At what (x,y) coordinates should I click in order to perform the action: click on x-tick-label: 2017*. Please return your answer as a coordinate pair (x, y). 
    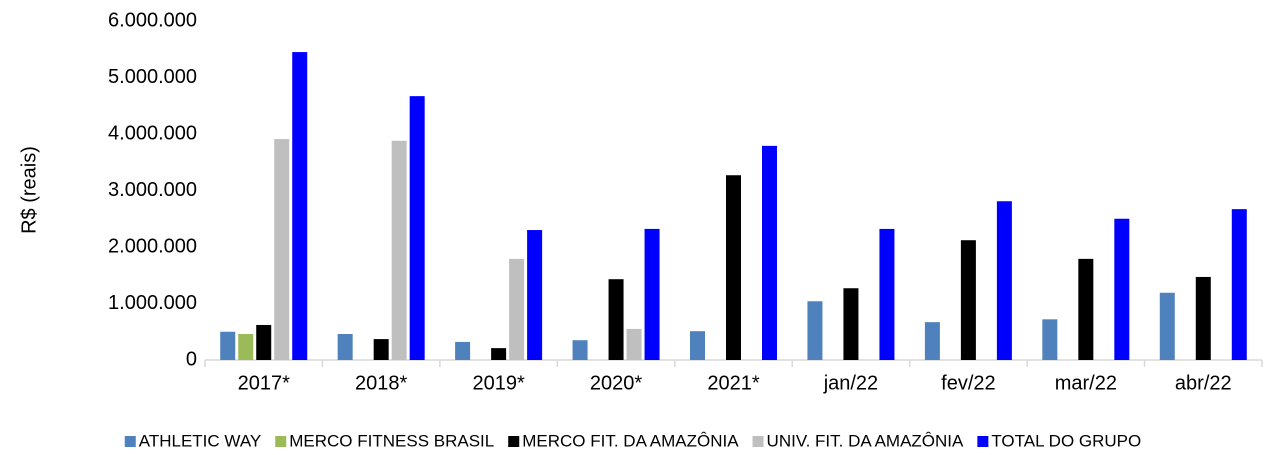
    Looking at the image, I should click on (264, 383).